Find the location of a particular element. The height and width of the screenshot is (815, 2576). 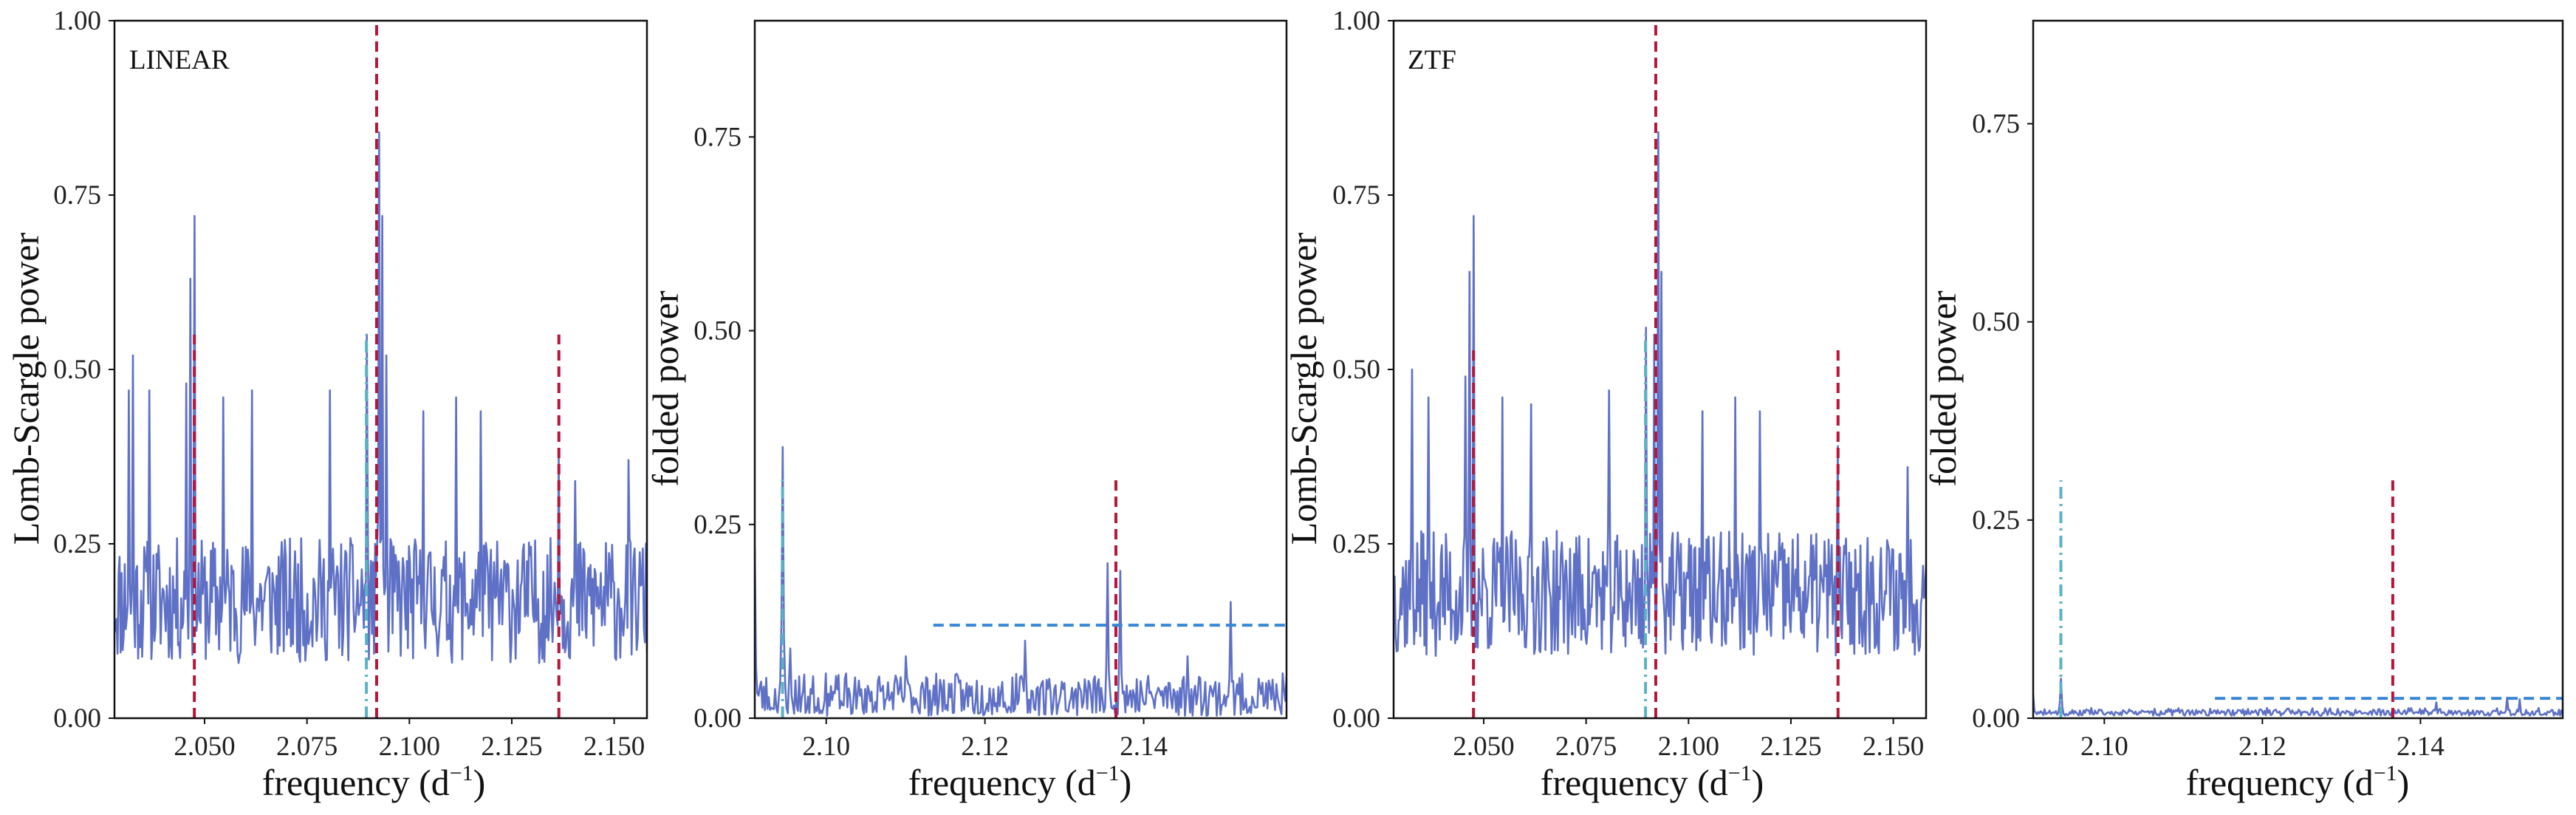

linear-y-tick-label: 1.00 is located at coordinates (77, 21).